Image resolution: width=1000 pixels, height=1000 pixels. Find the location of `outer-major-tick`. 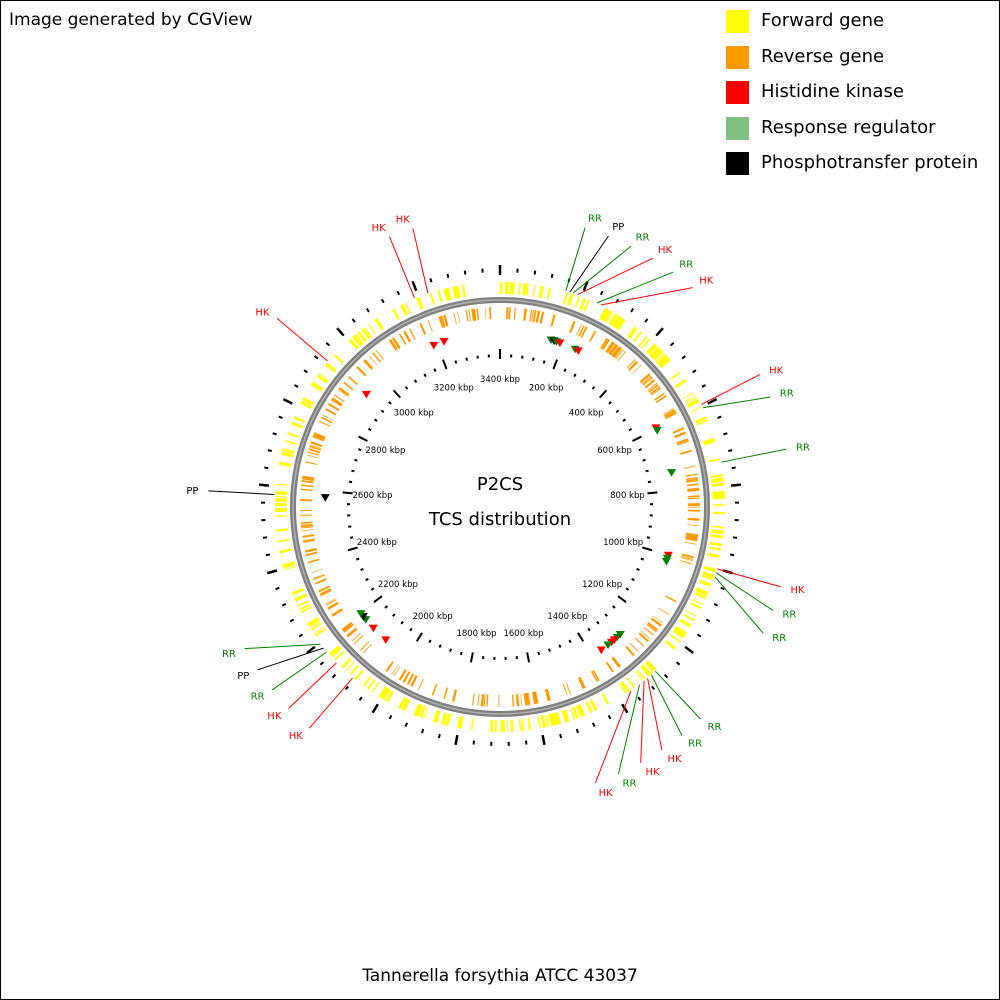

outer-major-tick is located at coordinates (712, 401).